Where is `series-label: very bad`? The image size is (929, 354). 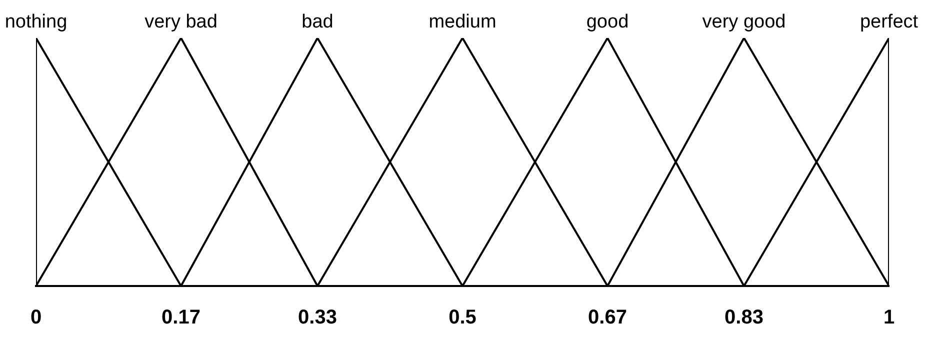
series-label: very bad is located at coordinates (181, 22).